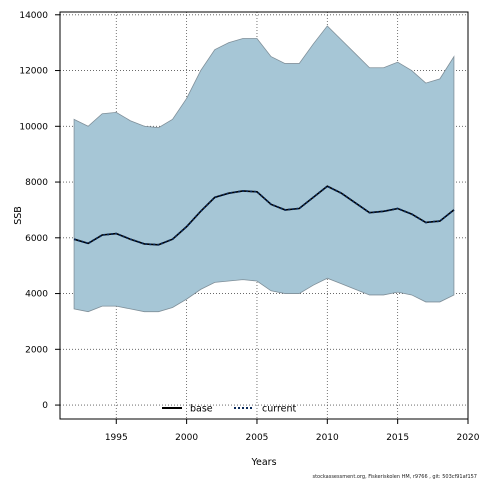  I want to click on y-tick-label-8000: 8000, so click(36, 183).